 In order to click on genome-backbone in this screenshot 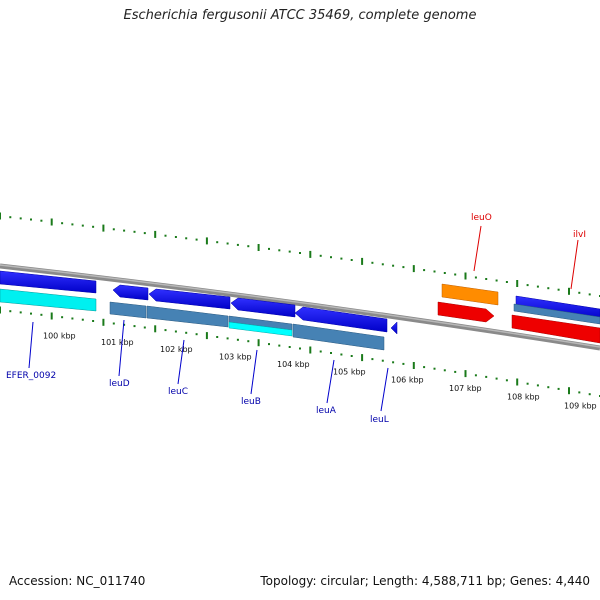, I will do `click(300, 307)`.